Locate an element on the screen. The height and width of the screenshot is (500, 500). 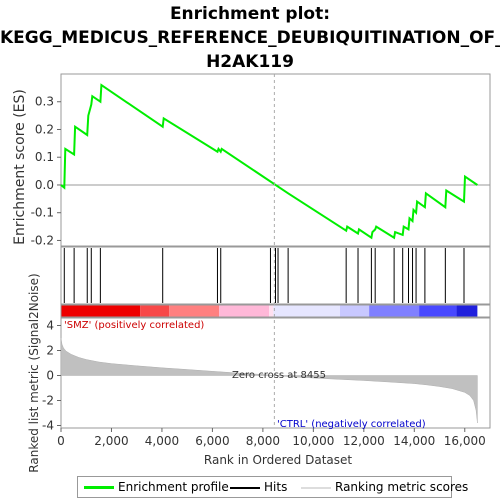
legend-swatch-metric is located at coordinates (316, 487).